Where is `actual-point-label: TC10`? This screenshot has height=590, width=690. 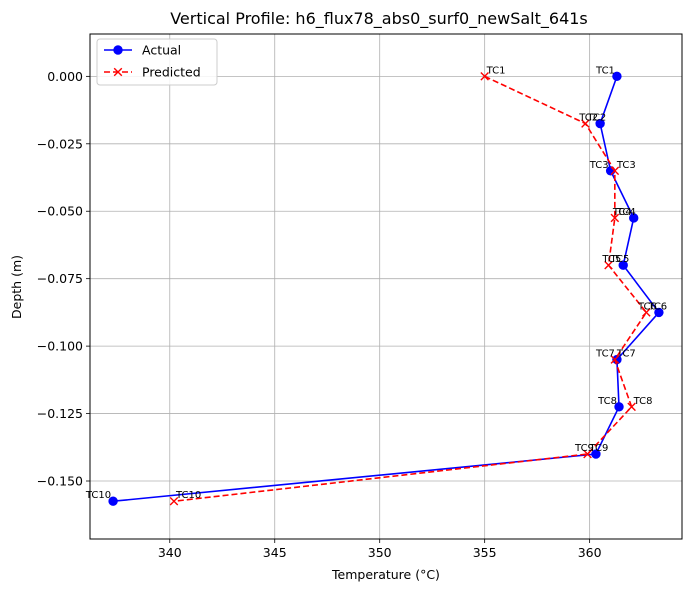 actual-point-label: TC10 is located at coordinates (98, 495).